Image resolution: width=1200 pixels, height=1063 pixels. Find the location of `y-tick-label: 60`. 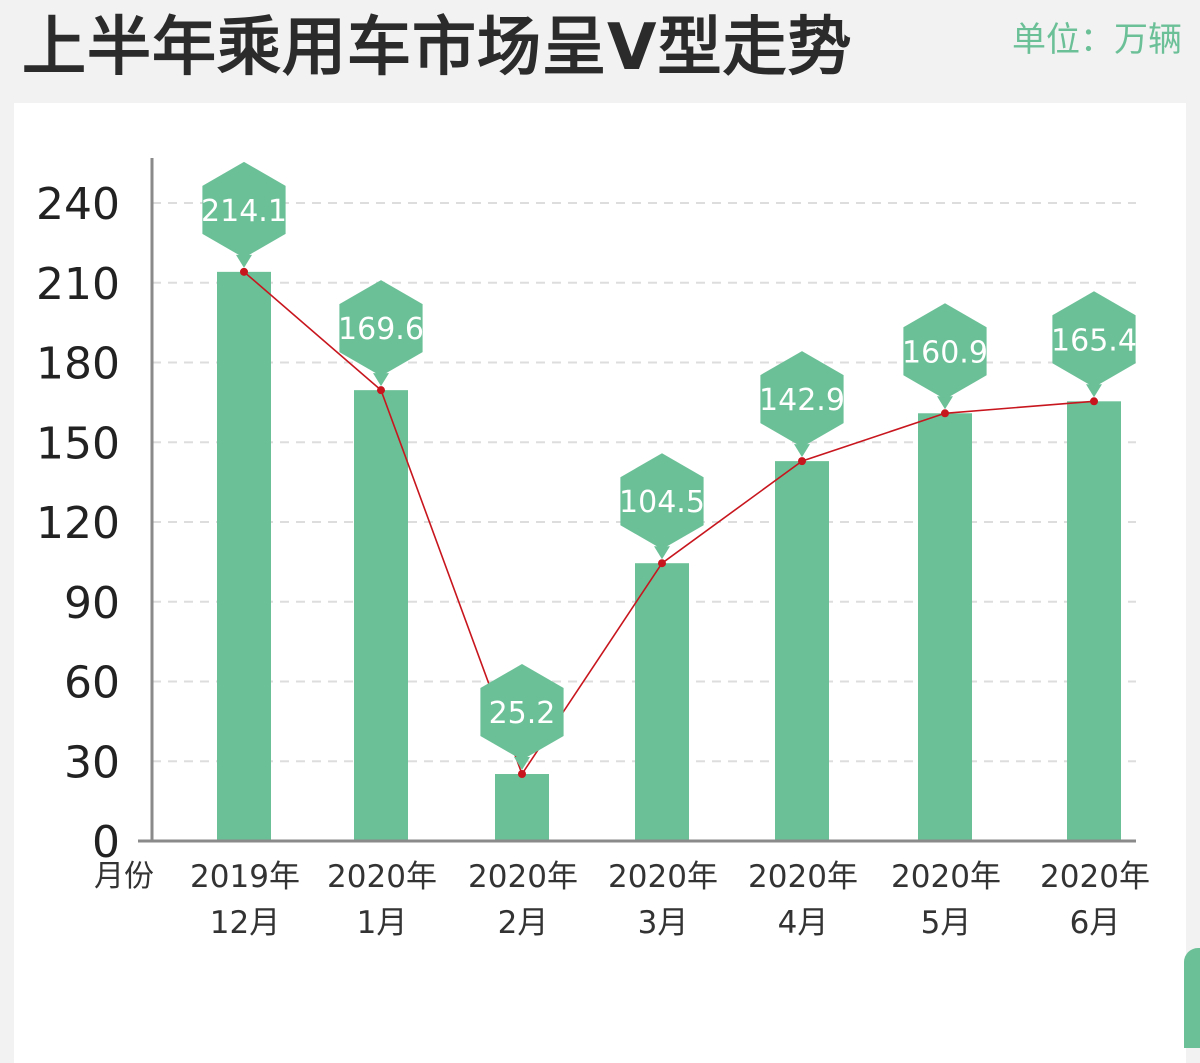

y-tick-label: 60 is located at coordinates (92, 683).